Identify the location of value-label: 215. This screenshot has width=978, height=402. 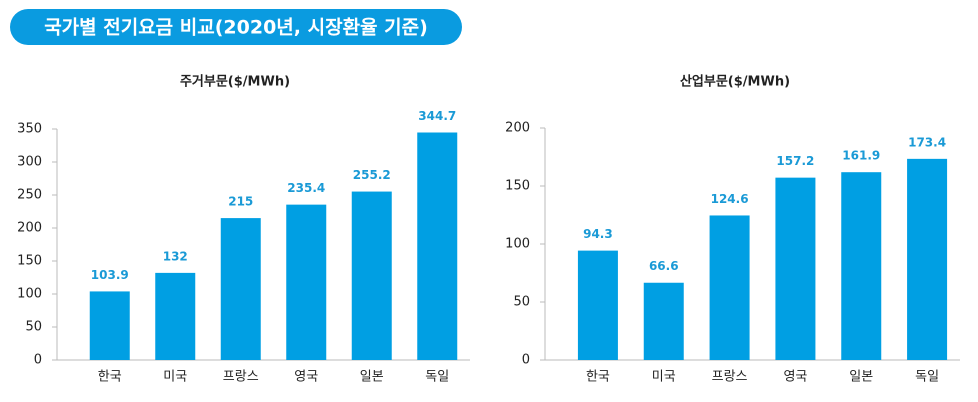
(240, 202).